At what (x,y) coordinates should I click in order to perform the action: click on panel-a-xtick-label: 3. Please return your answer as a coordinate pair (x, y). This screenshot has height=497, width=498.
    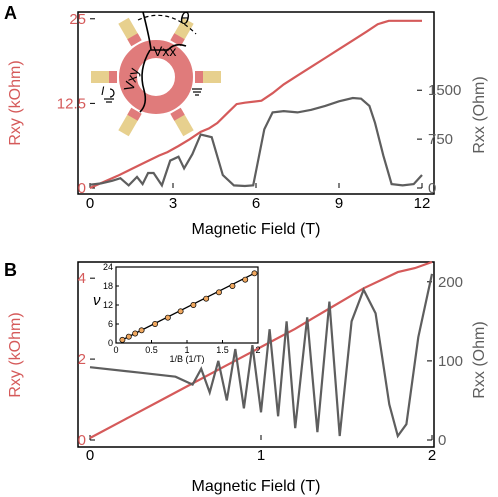
    Looking at the image, I should click on (173, 203).